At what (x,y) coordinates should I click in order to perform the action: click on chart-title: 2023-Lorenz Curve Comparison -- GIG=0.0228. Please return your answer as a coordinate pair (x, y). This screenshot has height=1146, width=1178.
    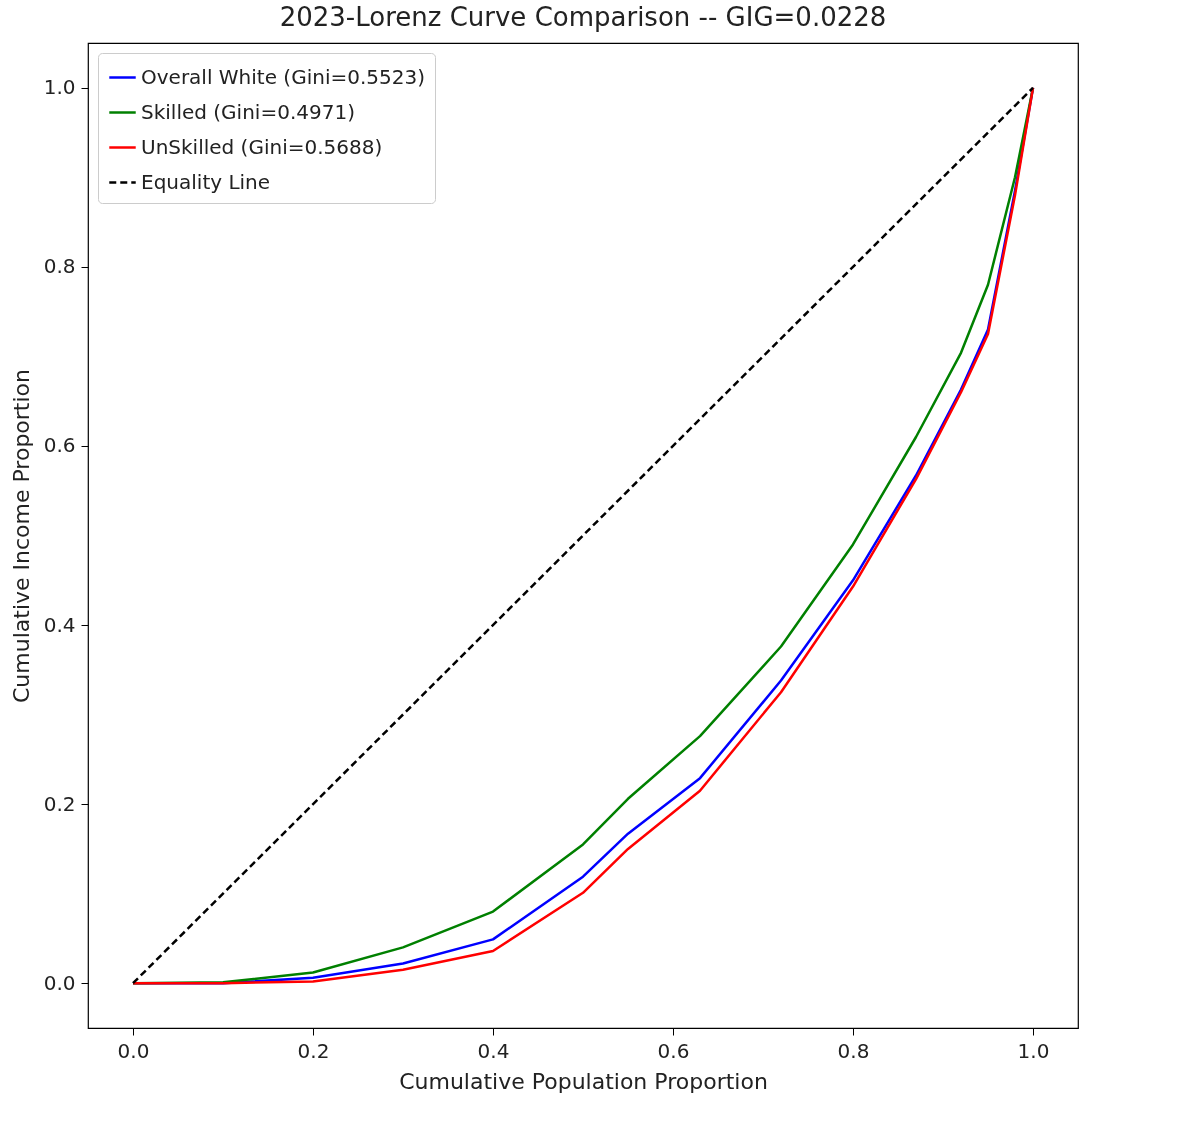
    Looking at the image, I should click on (583, 17).